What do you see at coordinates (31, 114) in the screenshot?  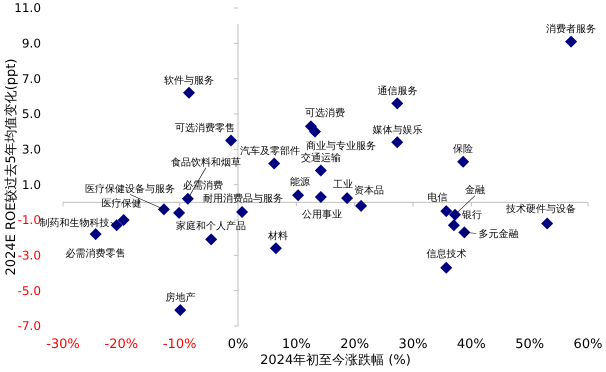 I see `y-tick-label: 5.0` at bounding box center [31, 114].